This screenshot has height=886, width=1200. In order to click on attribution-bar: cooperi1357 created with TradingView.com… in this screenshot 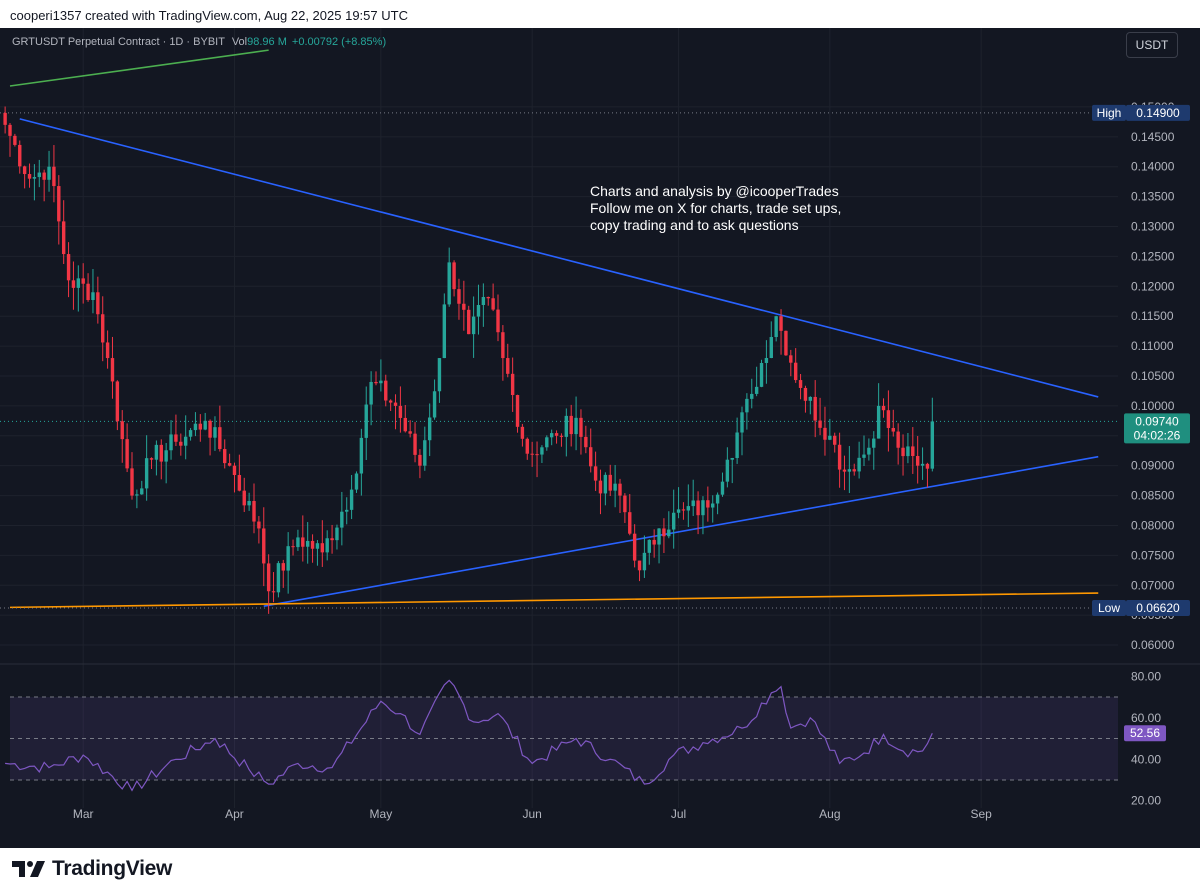, I will do `click(600, 14)`.